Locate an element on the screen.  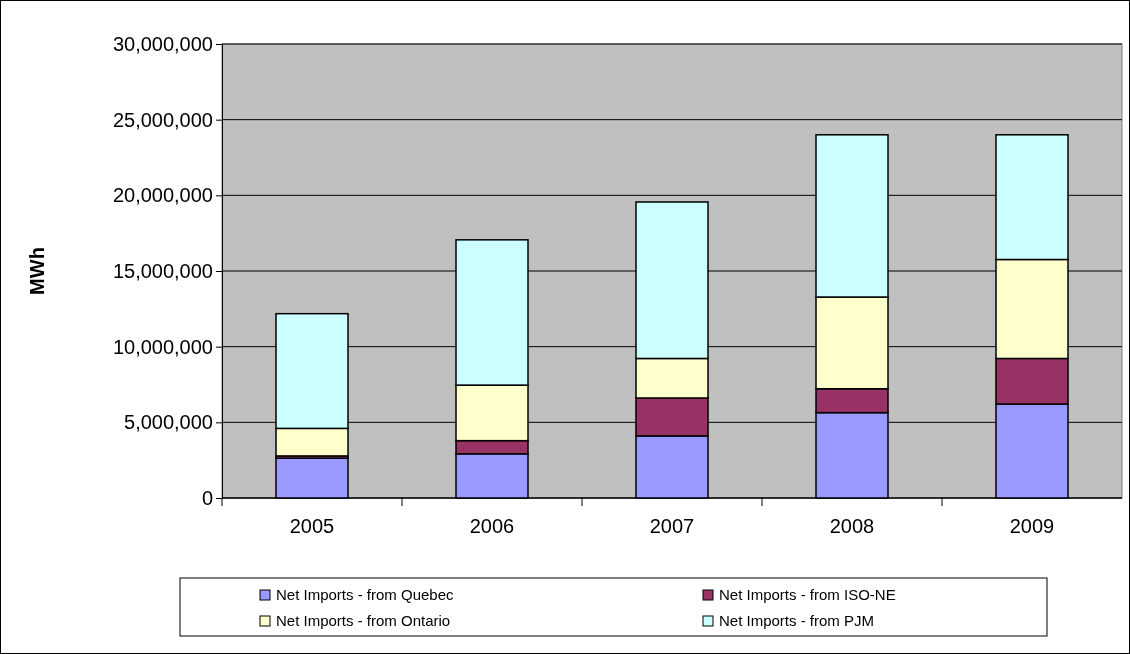
legend-label: Net Imports - from ISO-NE is located at coordinates (807, 594).